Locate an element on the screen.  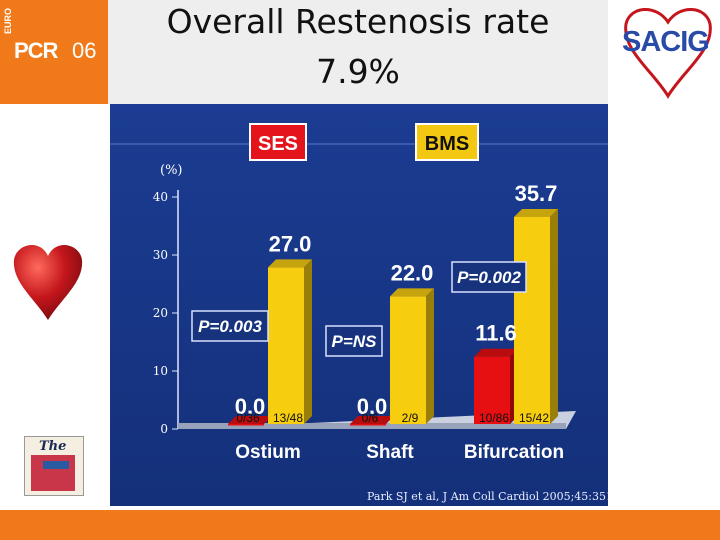
x-category-label: Shaft is located at coordinates (390, 452).